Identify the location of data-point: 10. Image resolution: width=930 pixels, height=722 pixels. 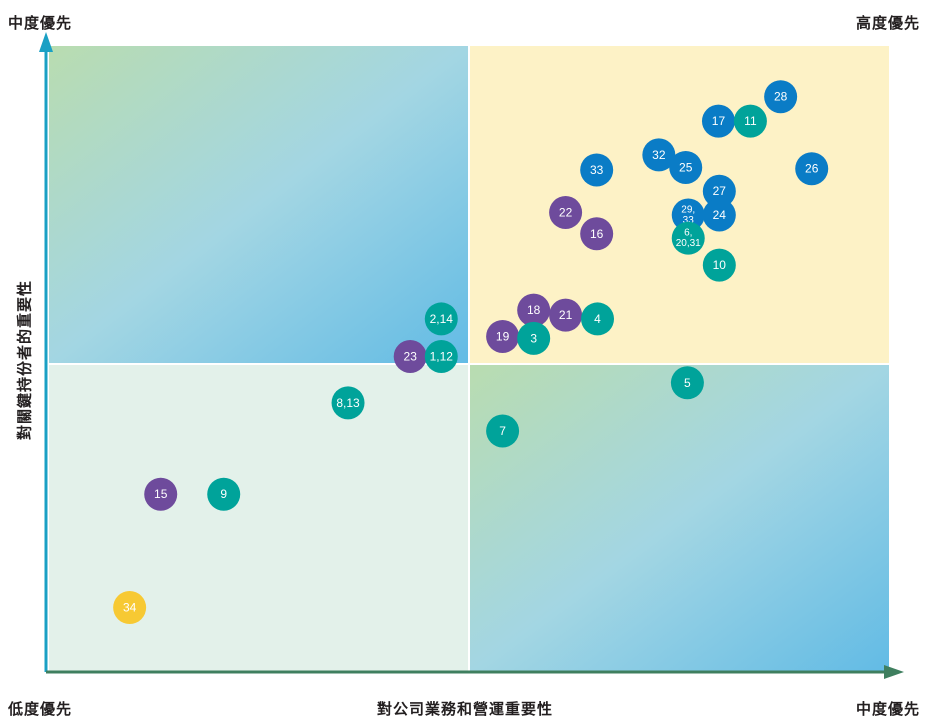
(719, 265).